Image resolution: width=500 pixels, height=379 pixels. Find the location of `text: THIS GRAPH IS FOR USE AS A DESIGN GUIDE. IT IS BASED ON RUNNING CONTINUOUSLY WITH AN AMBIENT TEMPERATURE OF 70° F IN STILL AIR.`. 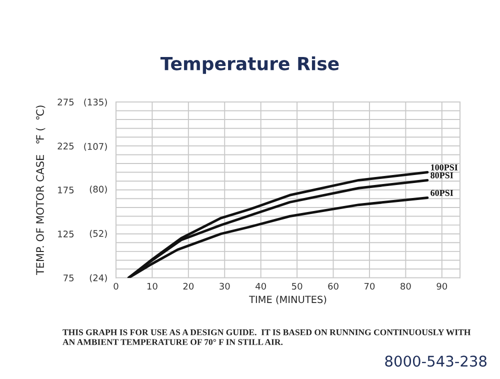

text: THIS GRAPH IS FOR USE AS A DESIGN GUIDE. IT IS BASED ON RUNNING CONTINUOUSLY WITH AN AMBIENT TEMPERATURE OF 70° F IN STILL AIR. is located at coordinates (266, 337).